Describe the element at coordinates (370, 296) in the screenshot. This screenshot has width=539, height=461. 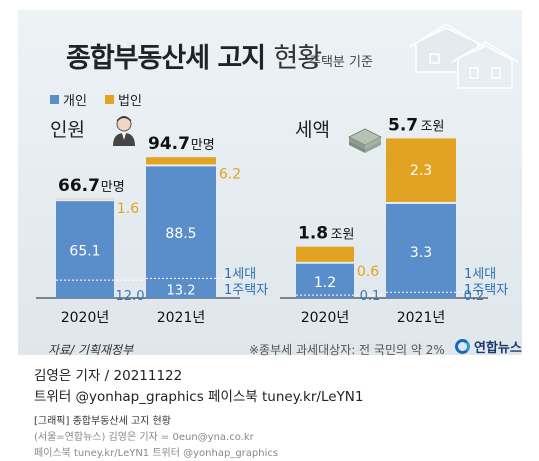
I see `subset-value: 0.1` at that location.